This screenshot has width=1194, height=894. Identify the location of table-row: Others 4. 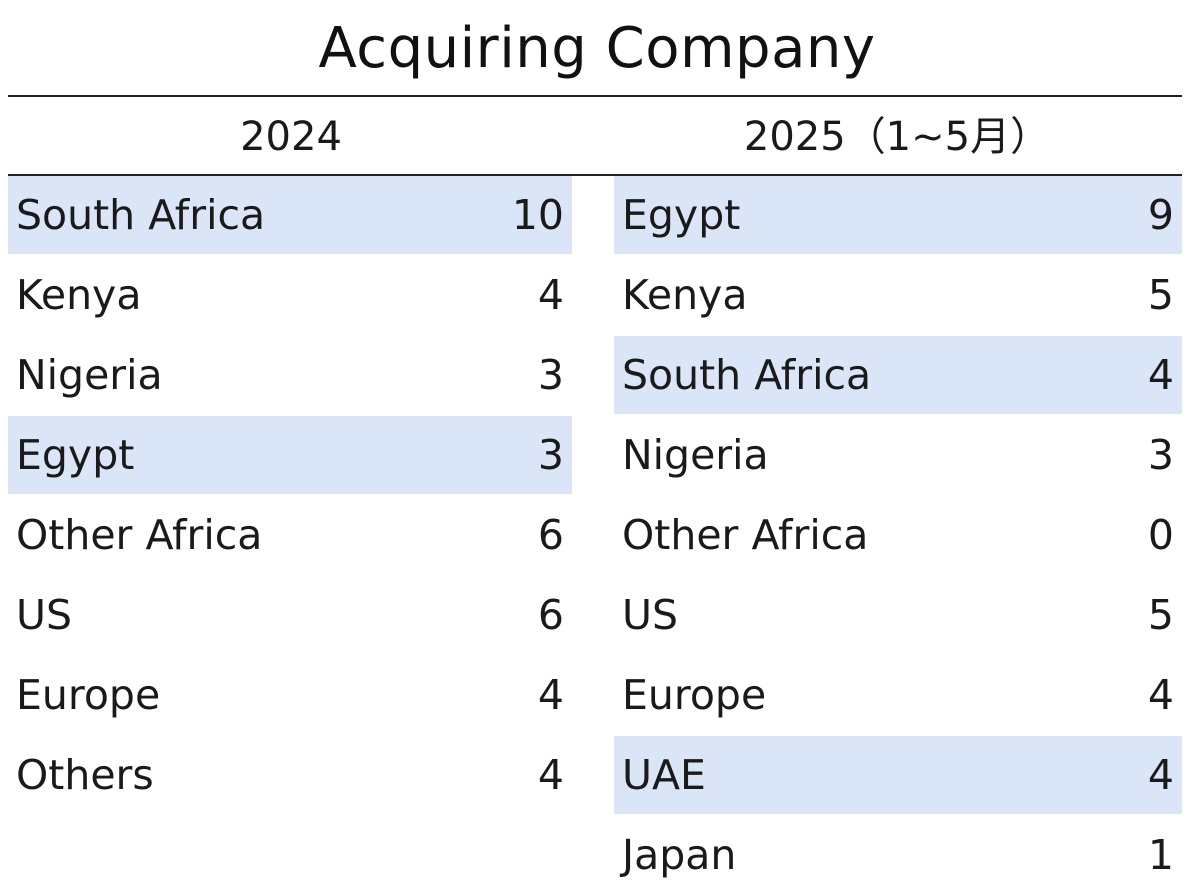
(290, 775).